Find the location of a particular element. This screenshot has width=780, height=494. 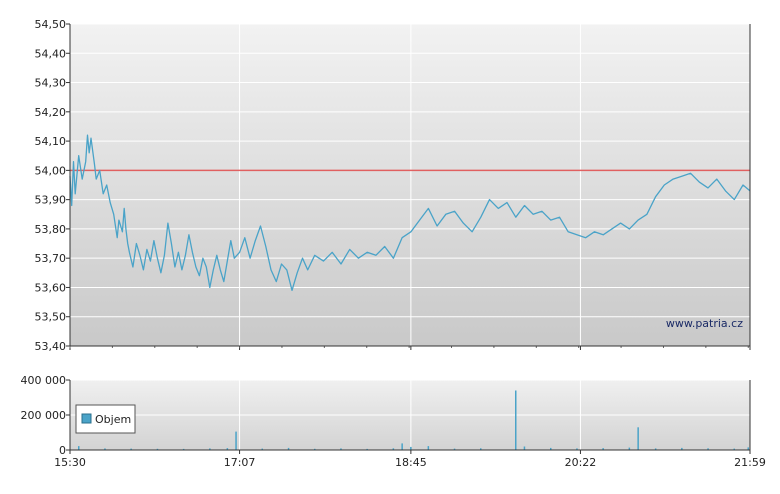

volume-y-tick-label: 400 000 is located at coordinates (44, 380).